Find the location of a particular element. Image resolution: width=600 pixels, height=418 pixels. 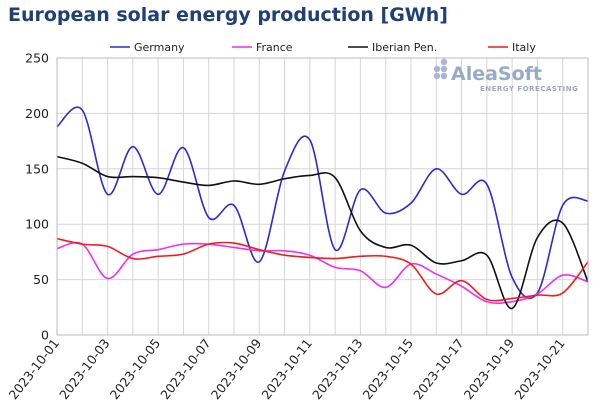

x-tick-label: 2023-10-11 is located at coordinates (286, 369).